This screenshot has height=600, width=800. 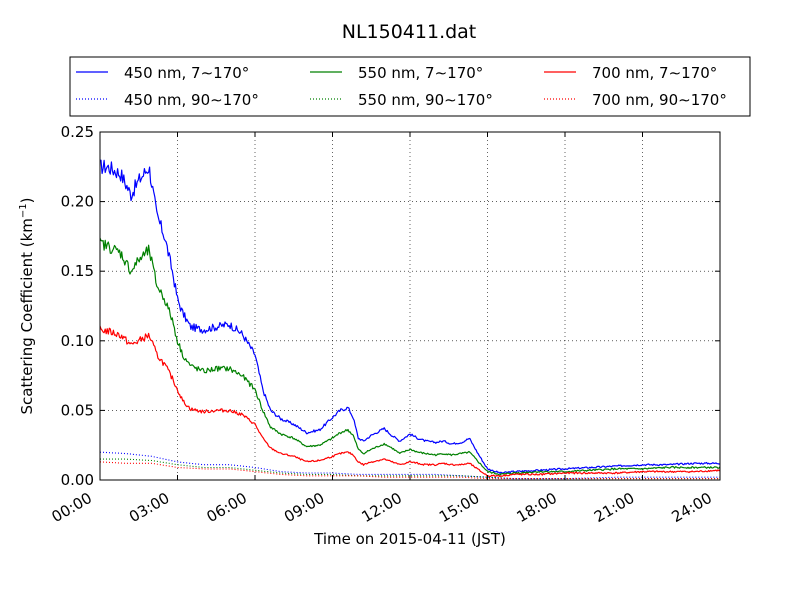 I want to click on y-tick-label: 0.05, so click(x=77, y=410).